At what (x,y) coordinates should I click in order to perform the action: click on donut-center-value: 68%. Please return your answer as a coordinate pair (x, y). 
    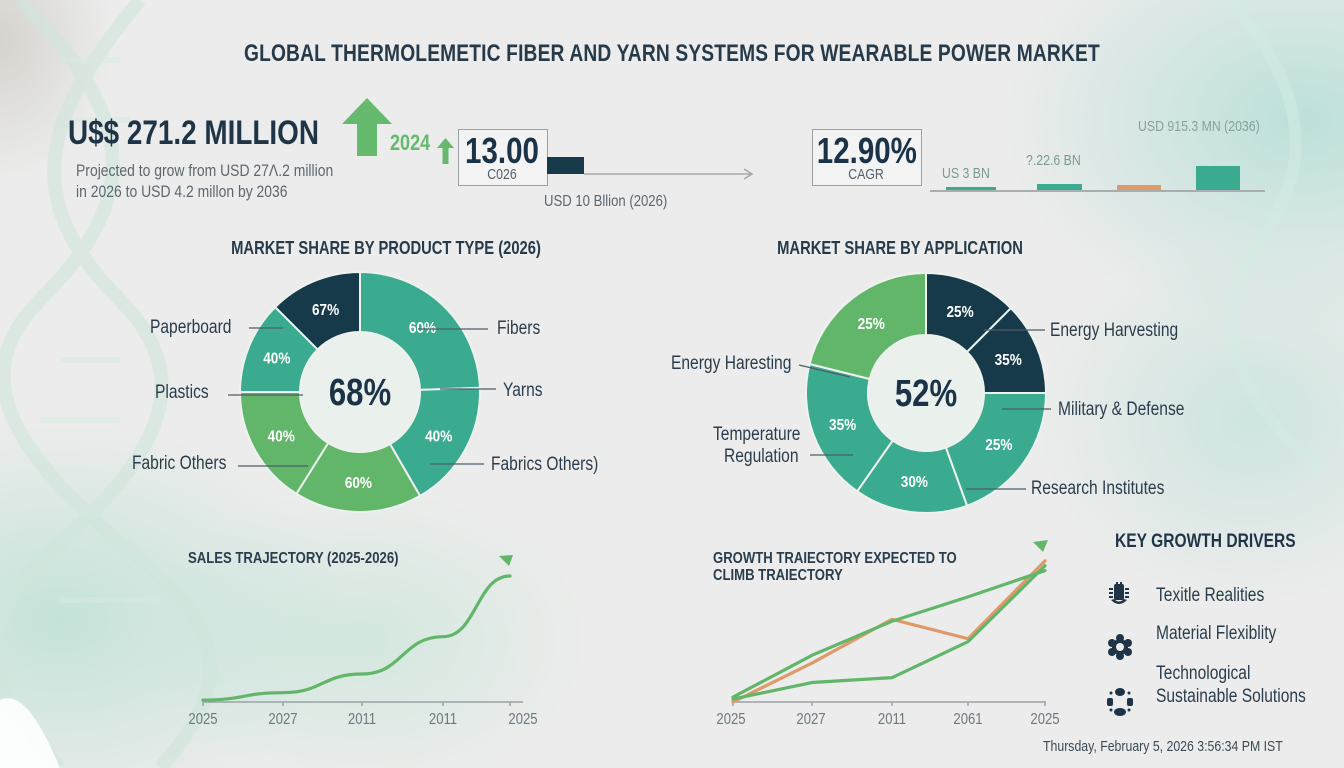
    Looking at the image, I should click on (360, 393).